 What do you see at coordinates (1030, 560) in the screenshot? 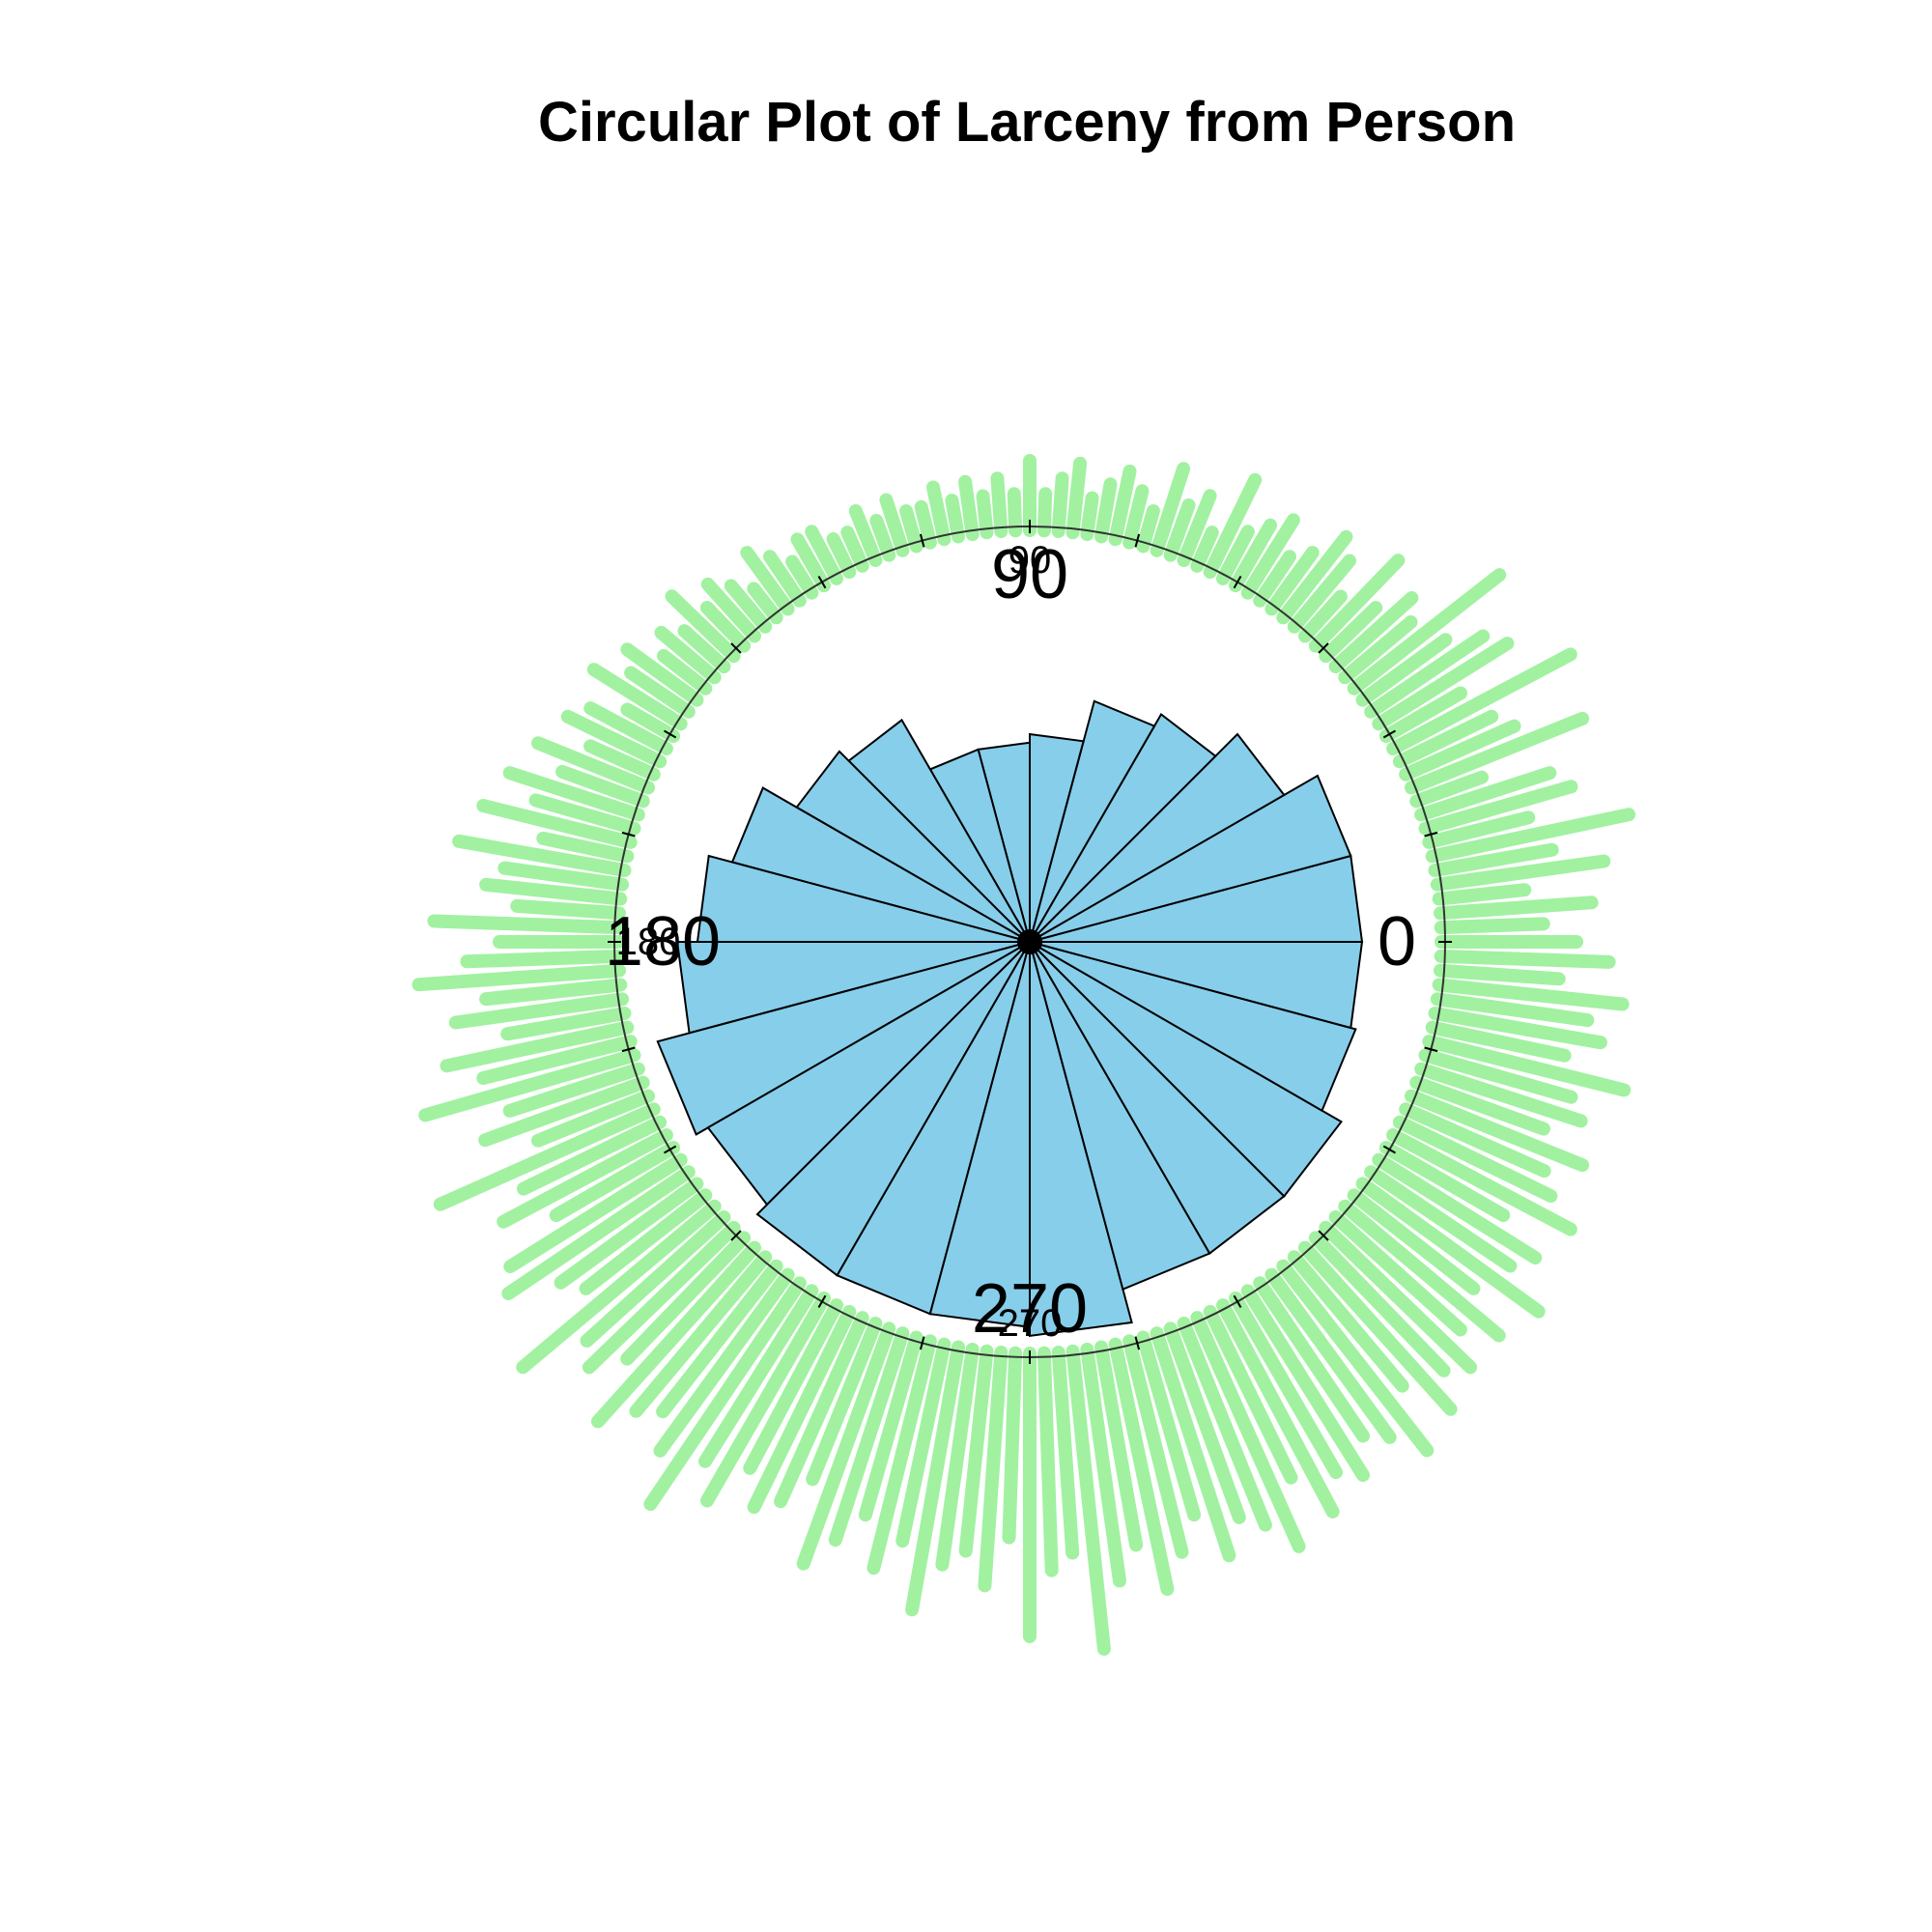
I see `angle-label-small: 90` at bounding box center [1030, 560].